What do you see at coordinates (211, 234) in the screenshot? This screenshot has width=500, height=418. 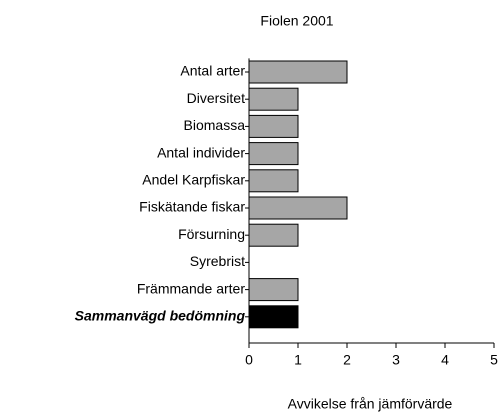 I see `y-tick-label: Försurning` at bounding box center [211, 234].